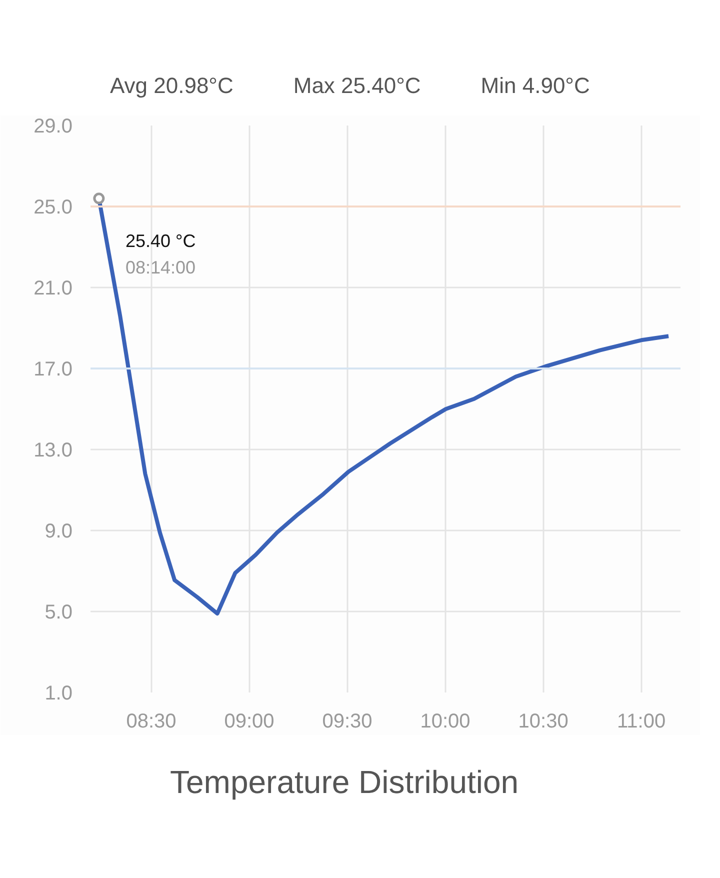 The width and height of the screenshot is (720, 878). I want to click on x-tick-label: 11:00, so click(641, 721).